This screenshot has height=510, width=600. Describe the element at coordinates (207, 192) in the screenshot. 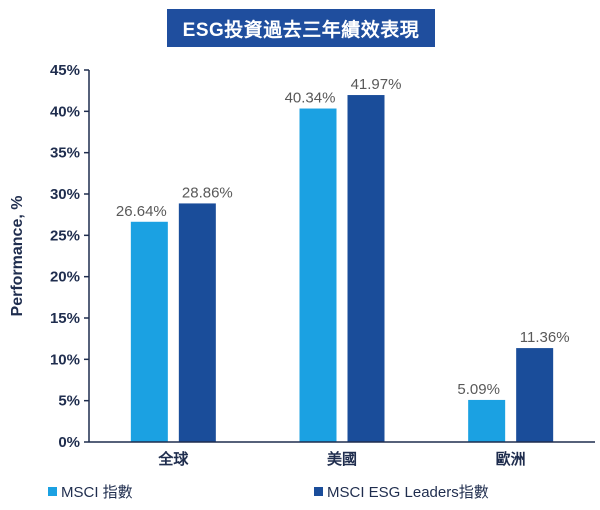

I see `data-label: 28.86%` at that location.